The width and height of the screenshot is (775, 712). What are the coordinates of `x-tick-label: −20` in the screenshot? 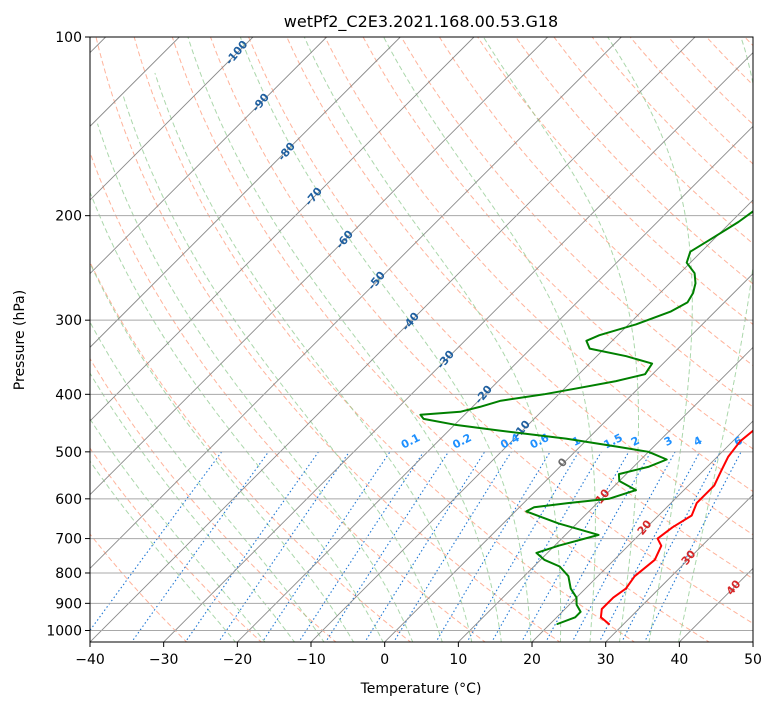 It's located at (238, 660).